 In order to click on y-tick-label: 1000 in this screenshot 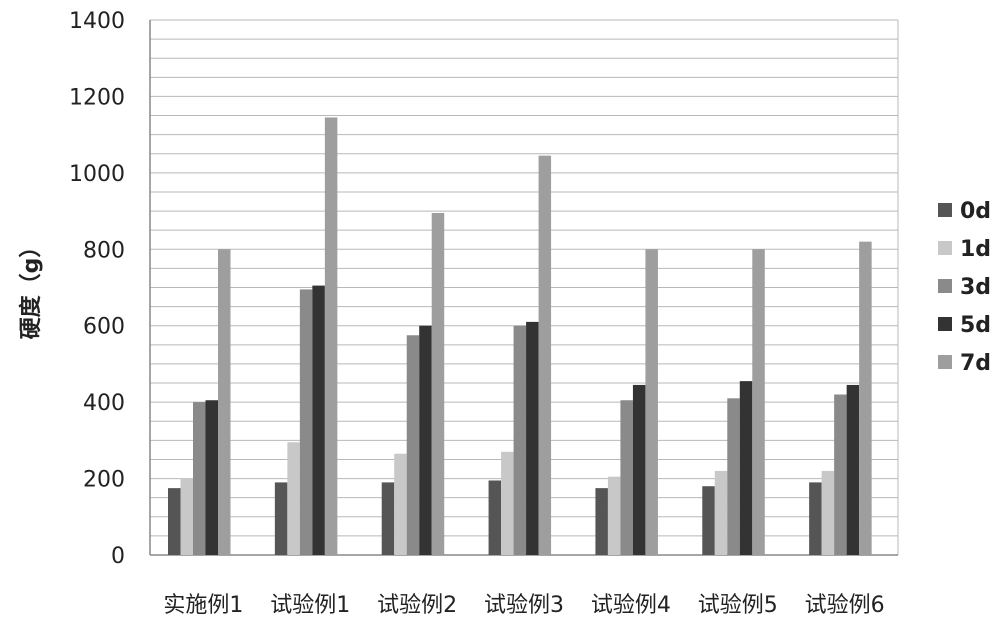, I will do `click(97, 174)`.